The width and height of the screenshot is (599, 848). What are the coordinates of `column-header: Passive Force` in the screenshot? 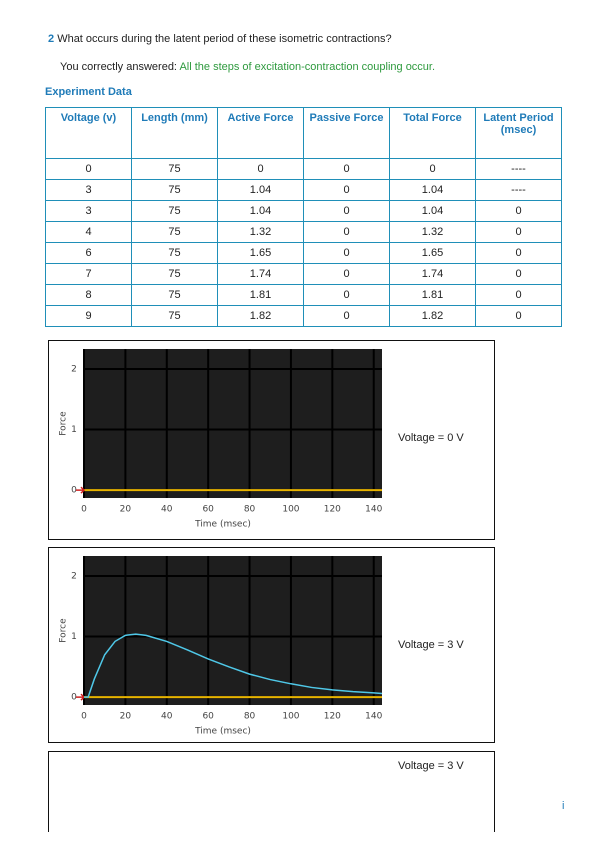 It's located at (346, 133).